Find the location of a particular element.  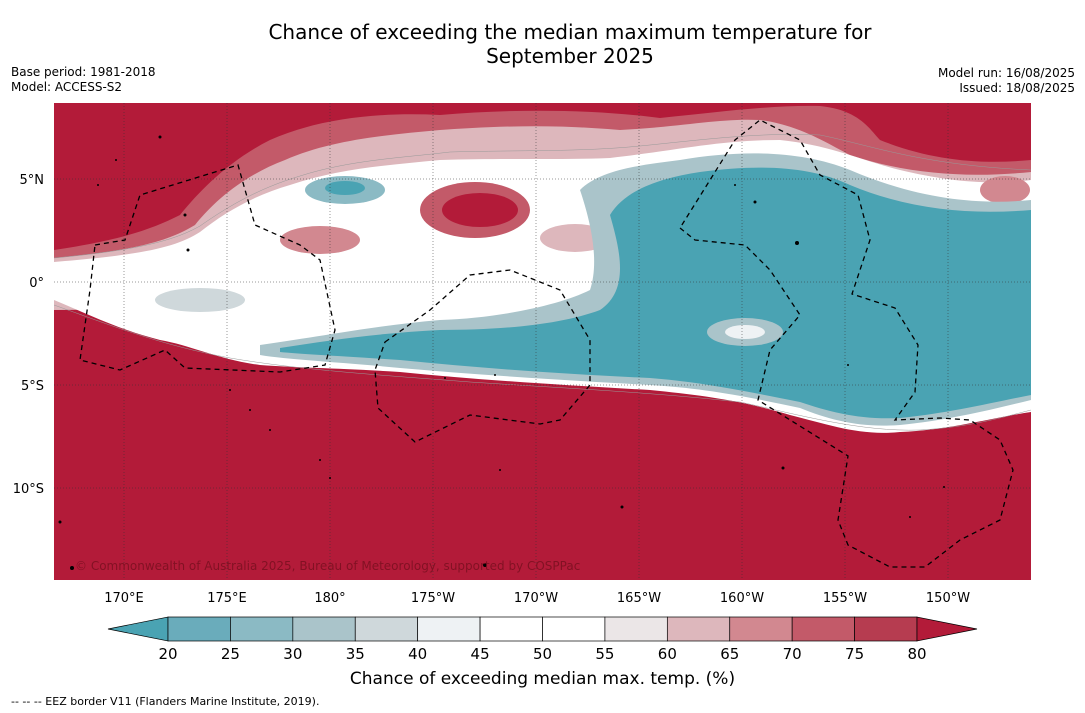

lon-label-155w: 155°W is located at coordinates (845, 598).